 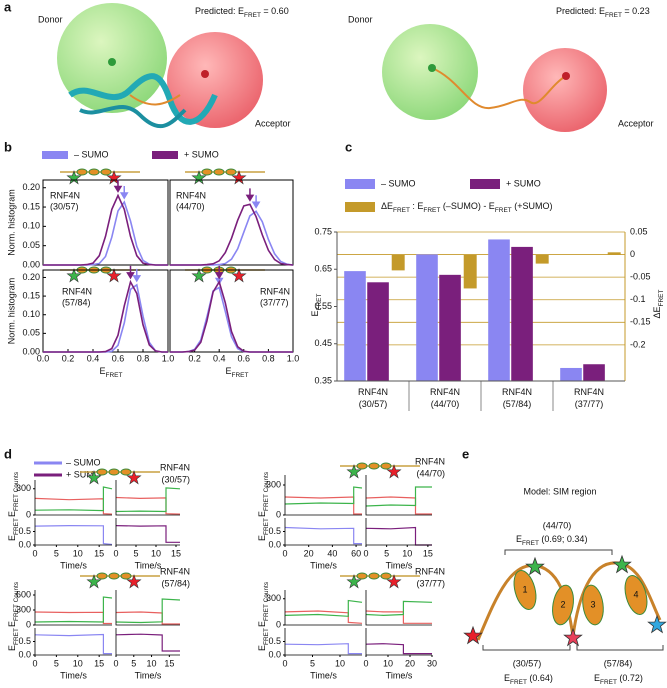 I want to click on panel-letter: b, so click(x=8, y=146).